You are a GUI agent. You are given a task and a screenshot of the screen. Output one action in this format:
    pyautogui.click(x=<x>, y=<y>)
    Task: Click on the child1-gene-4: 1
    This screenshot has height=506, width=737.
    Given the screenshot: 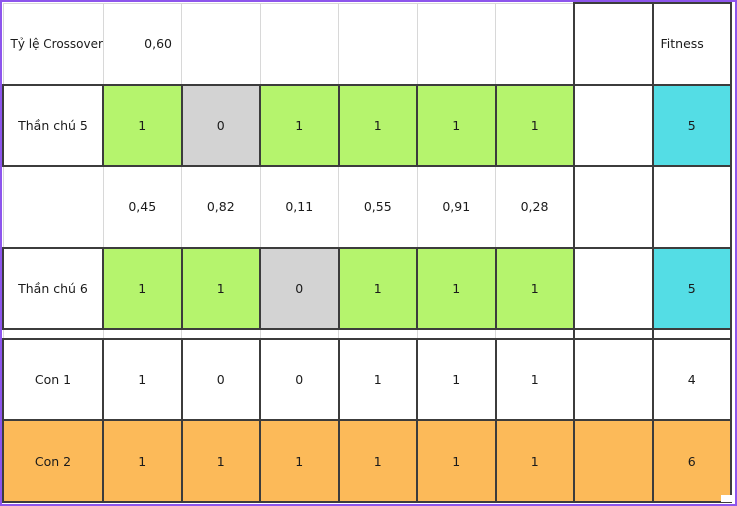 What is the action you would take?
    pyautogui.click(x=377, y=379)
    